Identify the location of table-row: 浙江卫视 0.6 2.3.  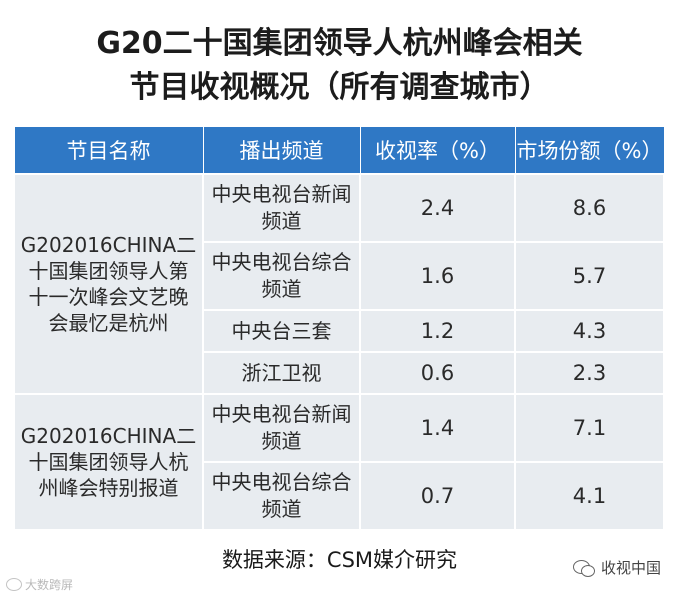
(339, 373).